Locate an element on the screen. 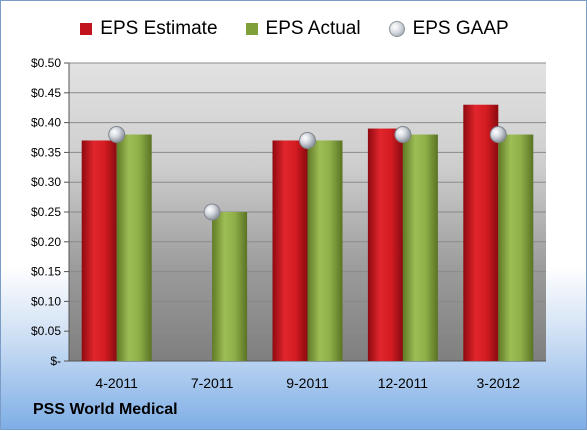  y-tick-label: $0.45 is located at coordinates (46, 93).